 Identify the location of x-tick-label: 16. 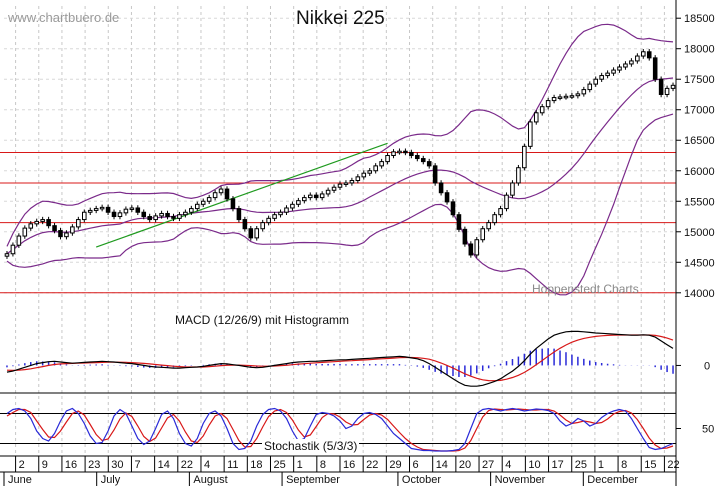
(71, 465).